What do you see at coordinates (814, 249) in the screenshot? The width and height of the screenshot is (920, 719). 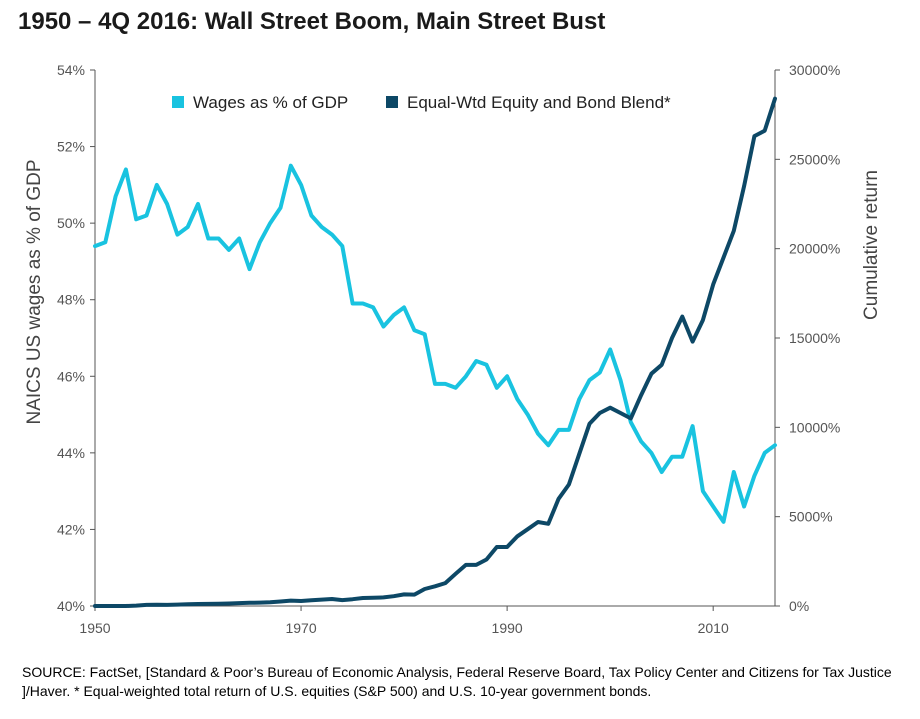 I see `y-tick-label-right: 20000%` at bounding box center [814, 249].